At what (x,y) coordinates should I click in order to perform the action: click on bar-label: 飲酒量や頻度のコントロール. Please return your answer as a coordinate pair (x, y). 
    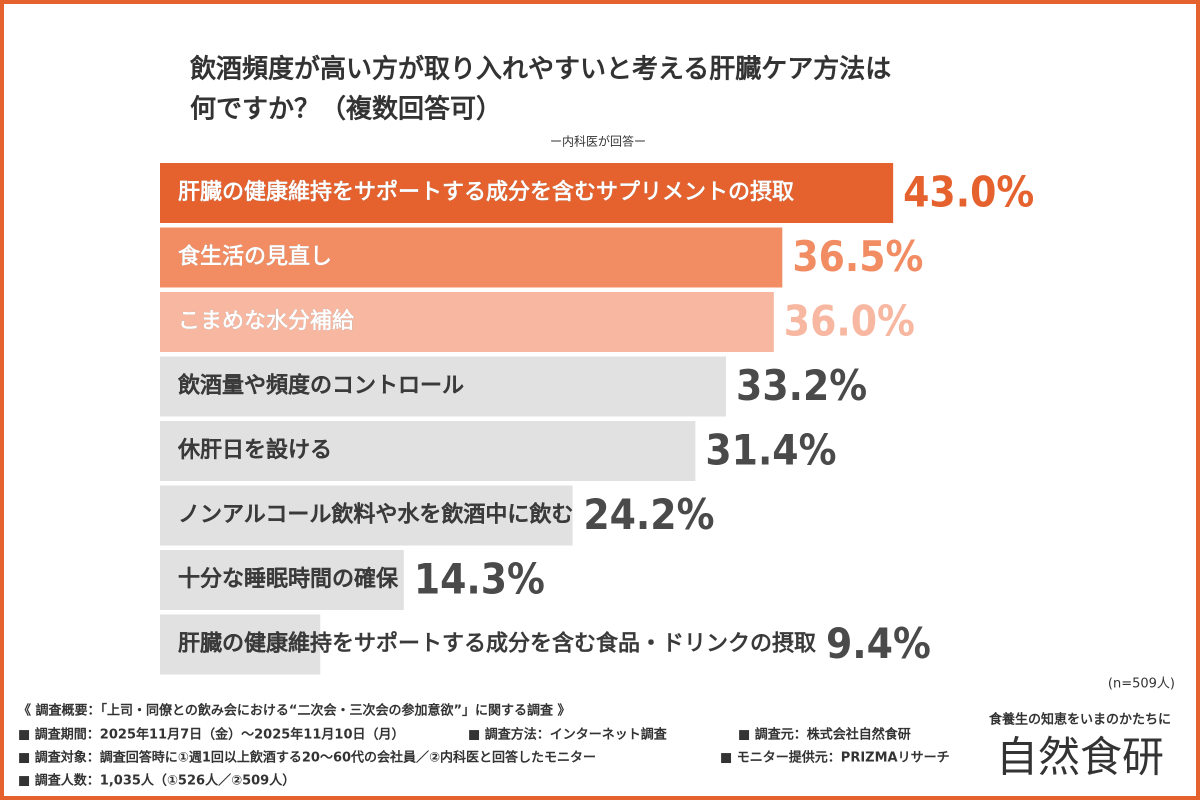
    Looking at the image, I should click on (320, 386).